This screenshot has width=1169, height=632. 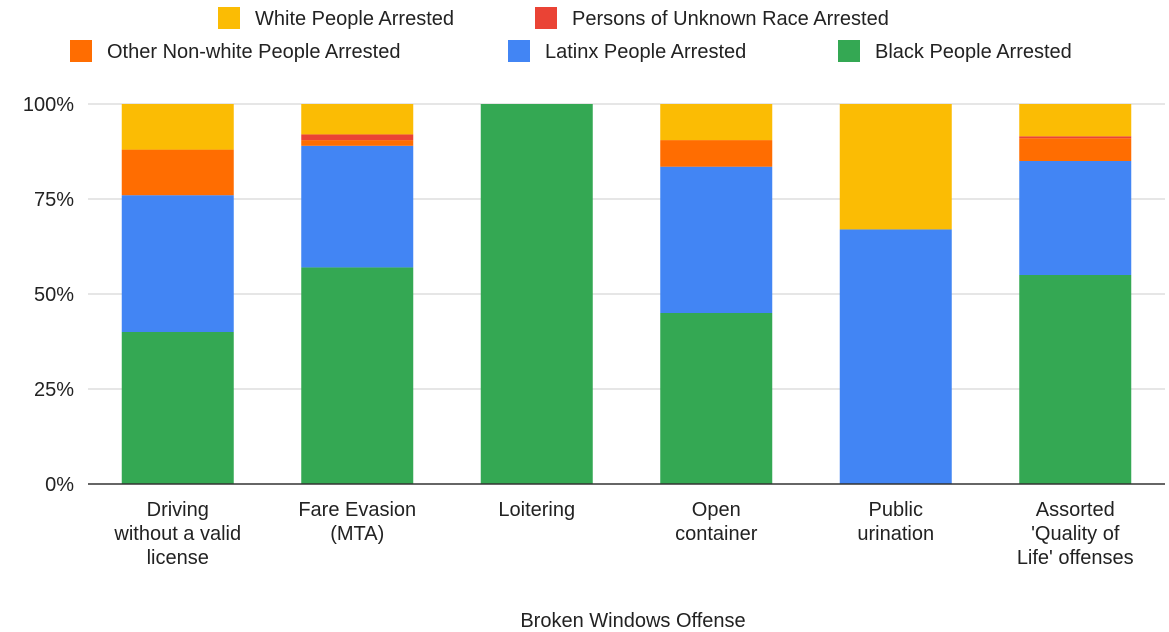 What do you see at coordinates (1075, 137) in the screenshot?
I see `bar-persons-of-unknown-race-arrested-assorted-quality-of-life-offenses` at bounding box center [1075, 137].